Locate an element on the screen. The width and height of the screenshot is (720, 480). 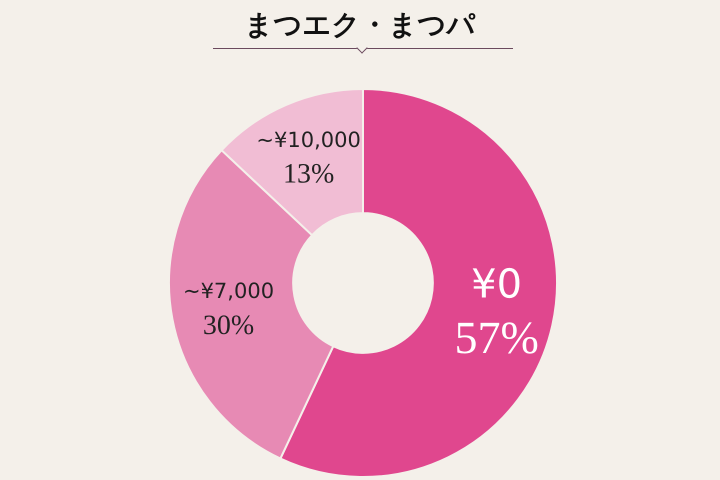
data-label: 57% is located at coordinates (496, 337).